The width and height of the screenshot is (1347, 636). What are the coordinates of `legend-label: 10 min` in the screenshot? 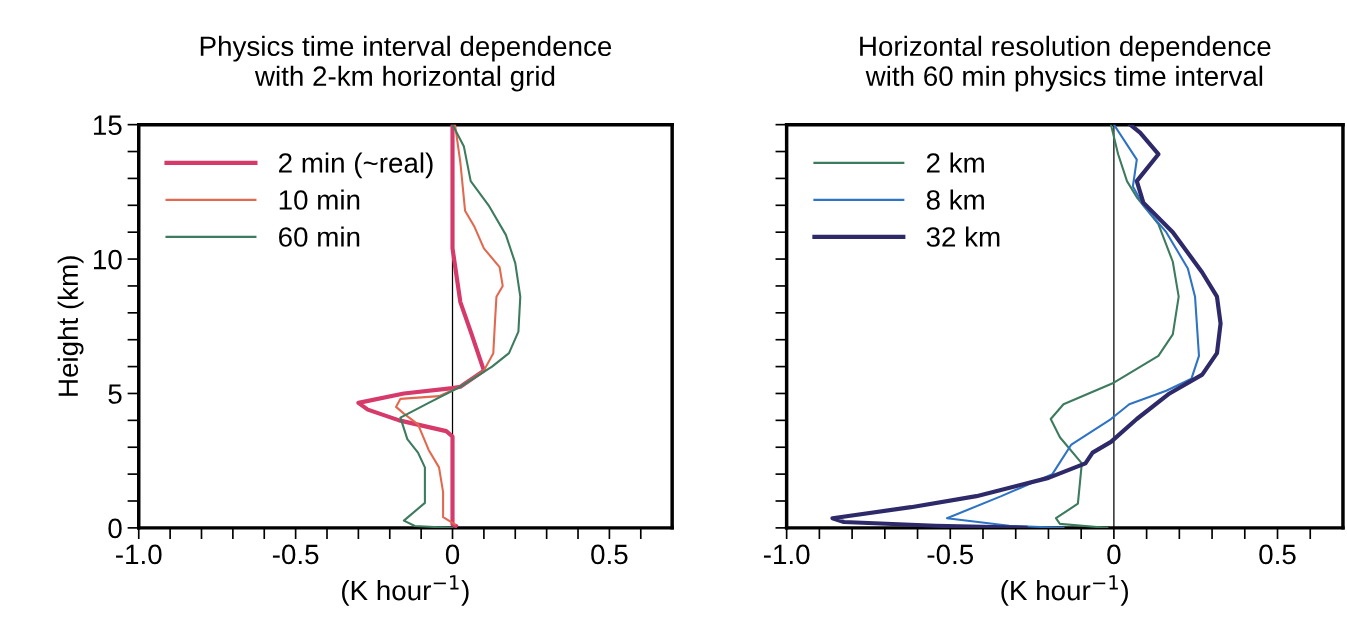 It's located at (319, 199).